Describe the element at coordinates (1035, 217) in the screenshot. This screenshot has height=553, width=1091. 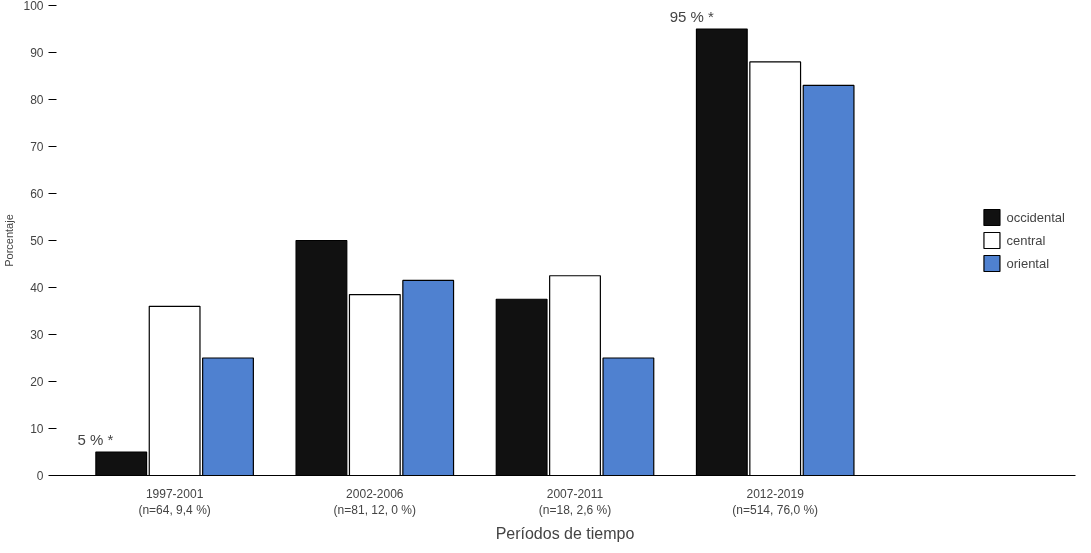
I see `legend-label: occidental` at that location.